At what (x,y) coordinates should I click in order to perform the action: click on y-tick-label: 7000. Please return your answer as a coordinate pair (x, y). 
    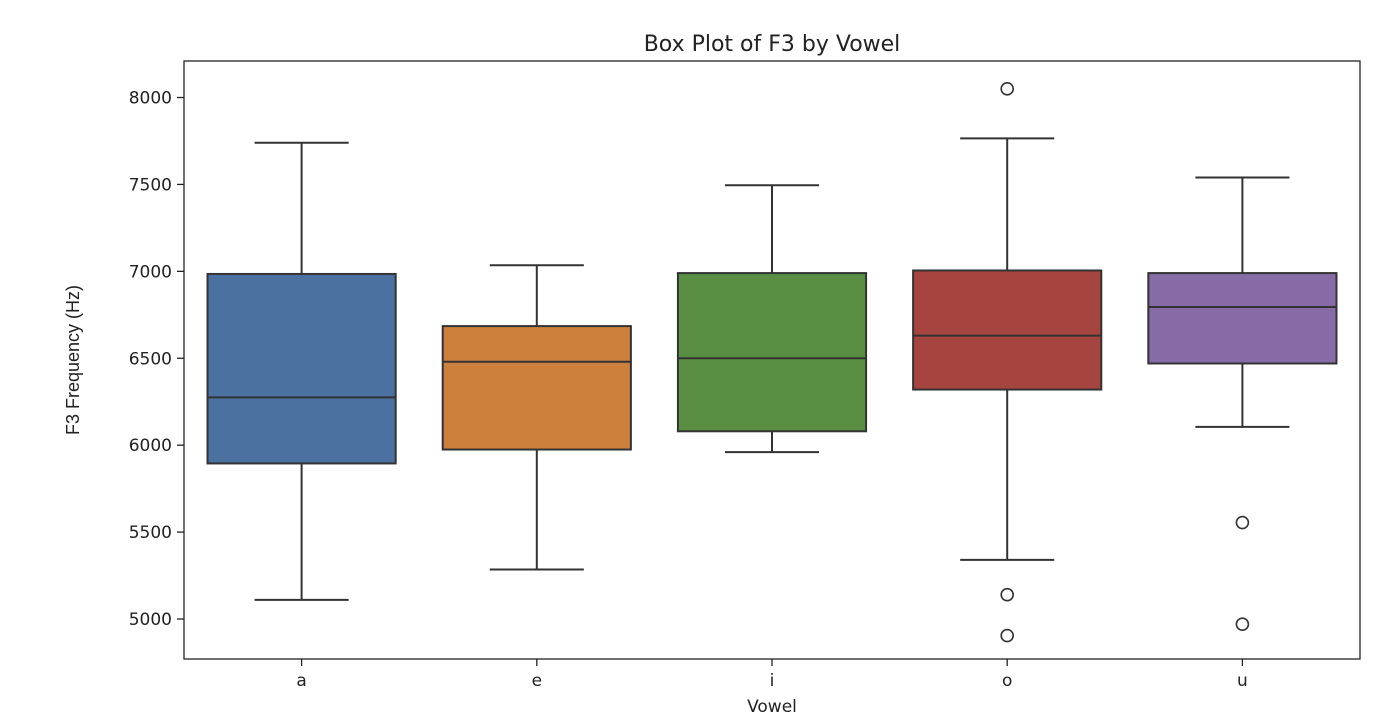
    Looking at the image, I should click on (150, 272).